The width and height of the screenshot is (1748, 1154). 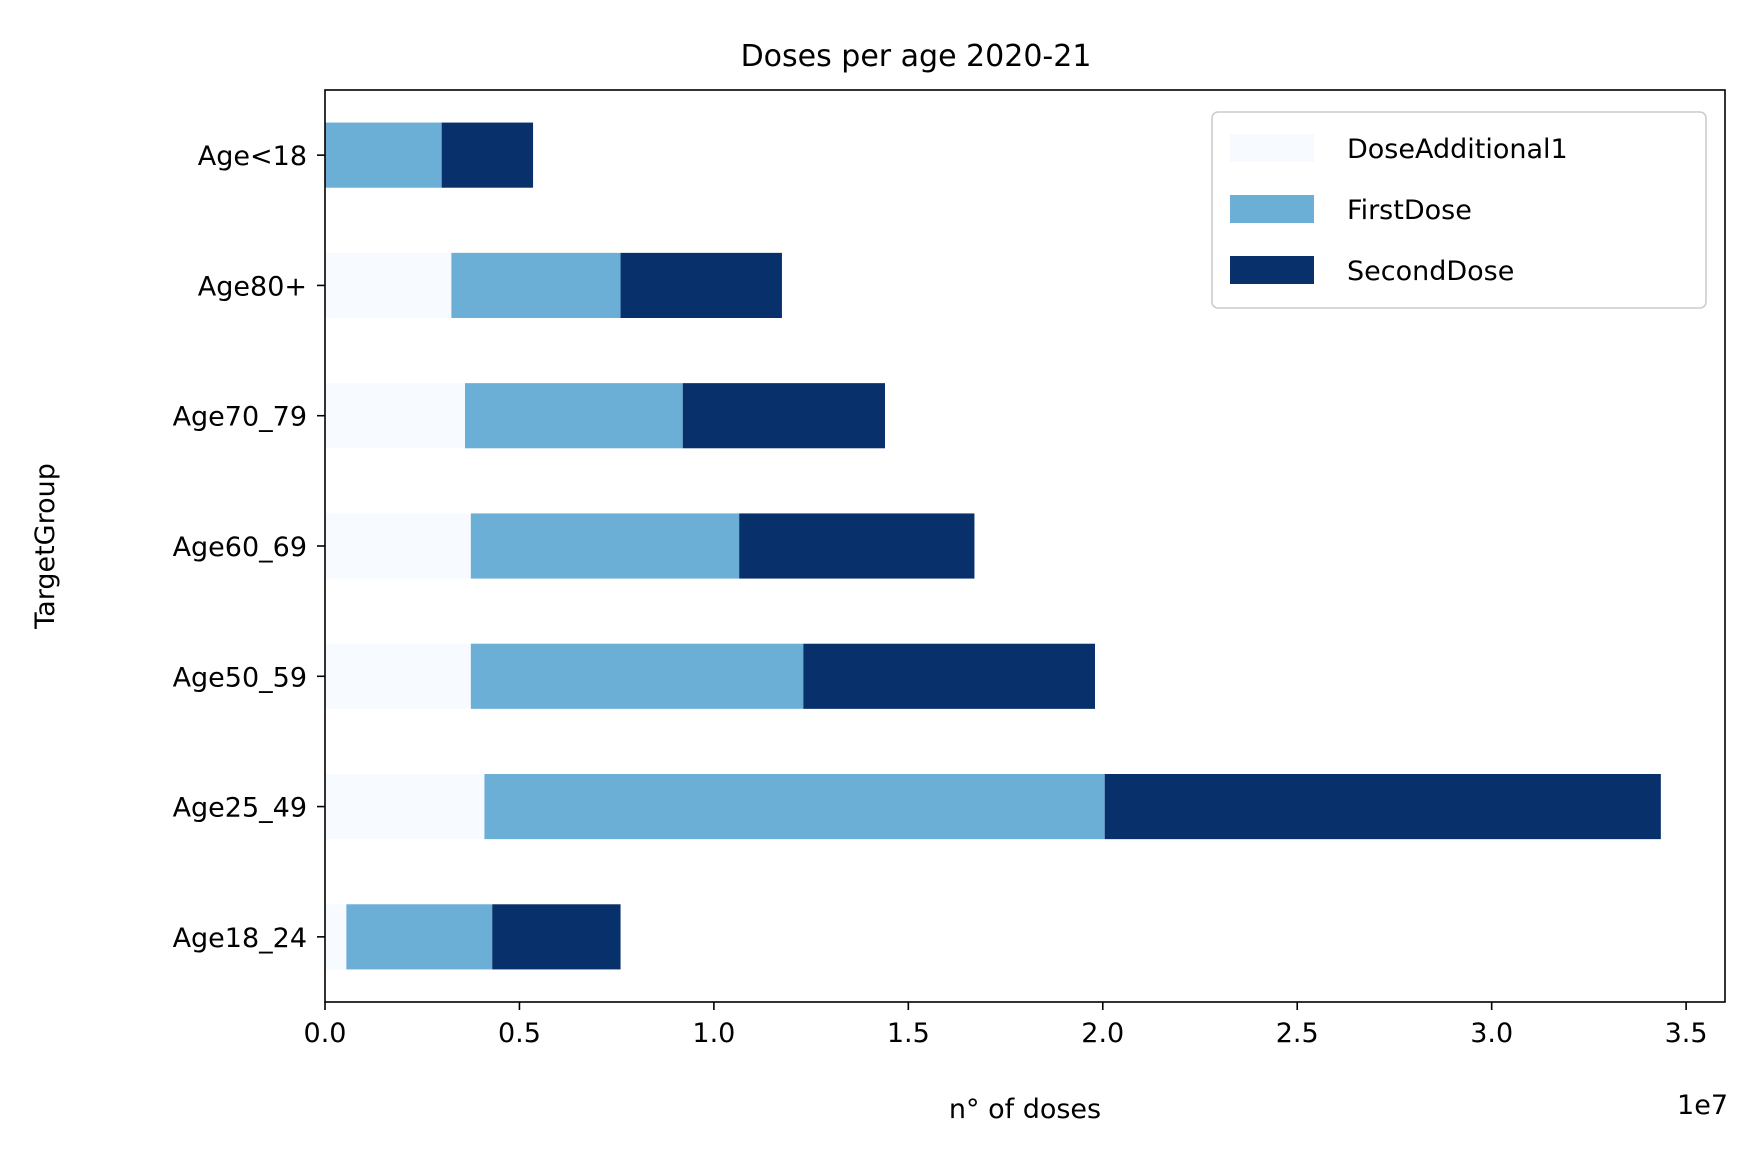 What do you see at coordinates (1409, 210) in the screenshot?
I see `legend-label-FirstDose: FirstDose` at bounding box center [1409, 210].